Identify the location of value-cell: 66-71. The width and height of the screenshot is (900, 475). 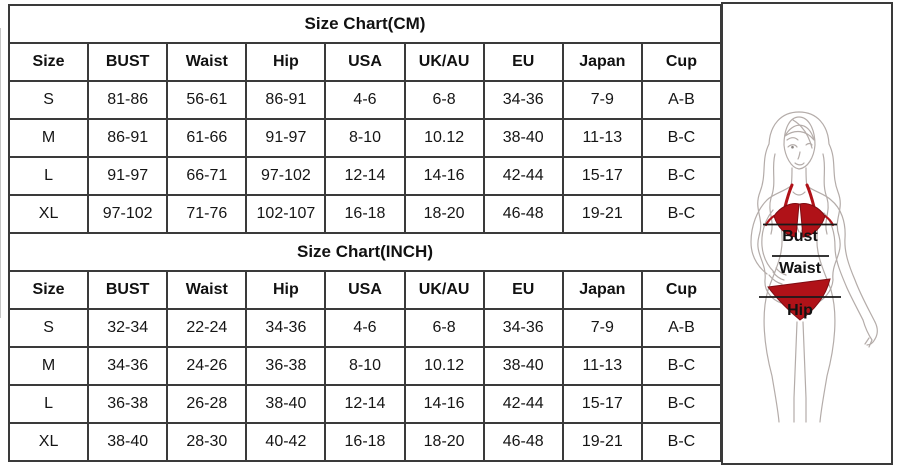
(207, 176).